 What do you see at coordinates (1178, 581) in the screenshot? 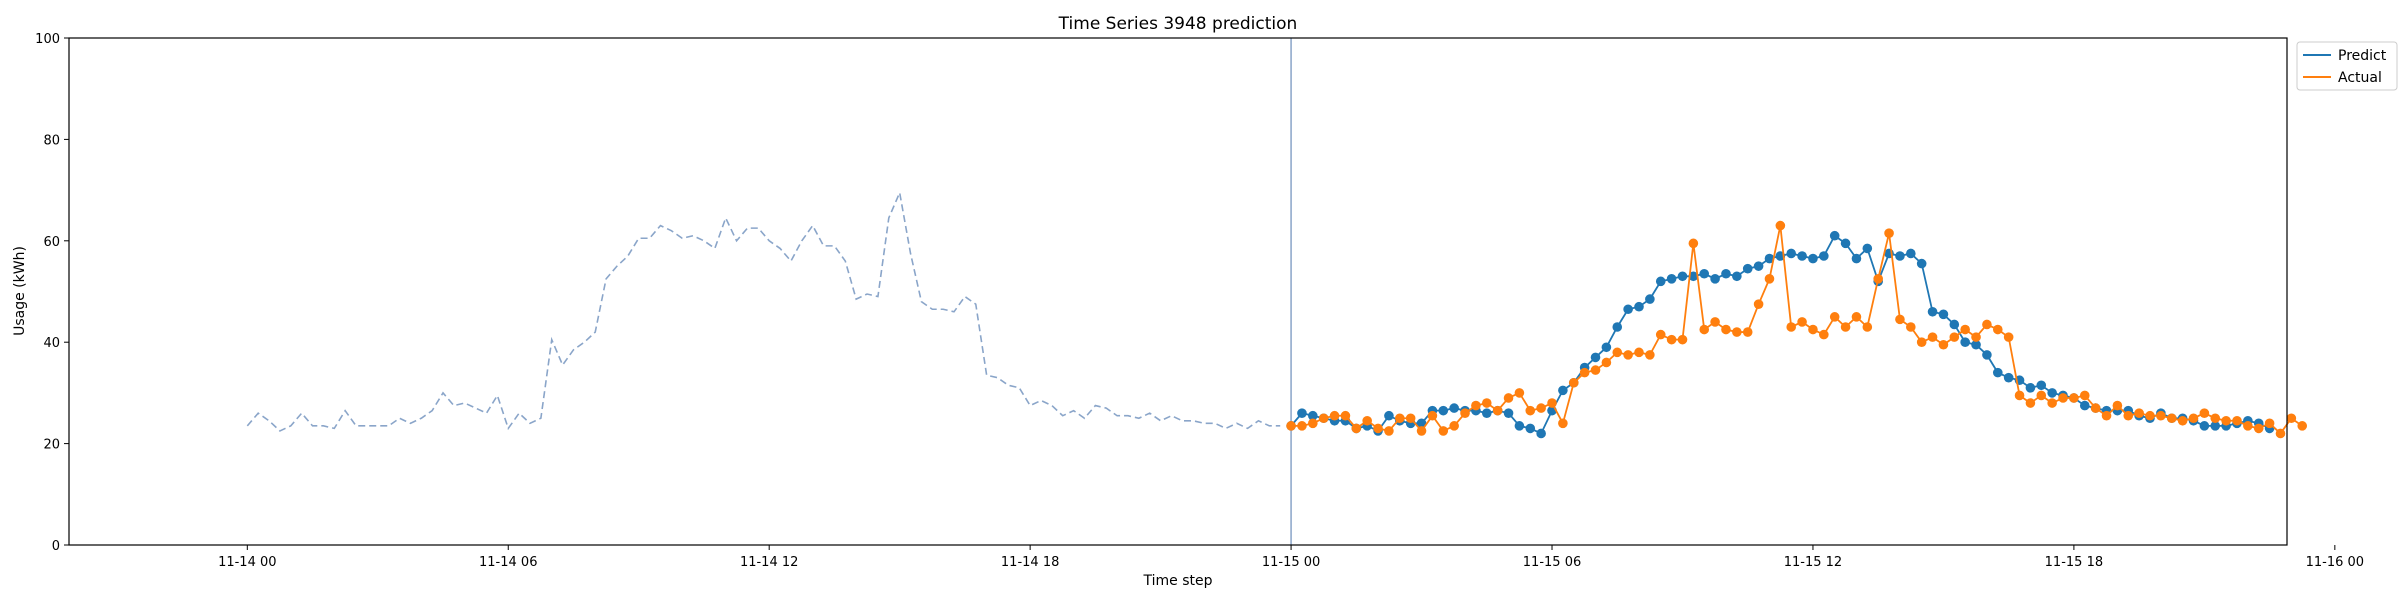
I see `x-axis-label: Time step` at bounding box center [1178, 581].